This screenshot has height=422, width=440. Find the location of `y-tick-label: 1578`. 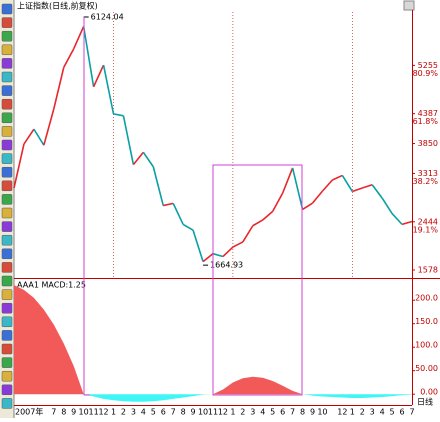

y-tick-label: 1578 is located at coordinates (428, 269).